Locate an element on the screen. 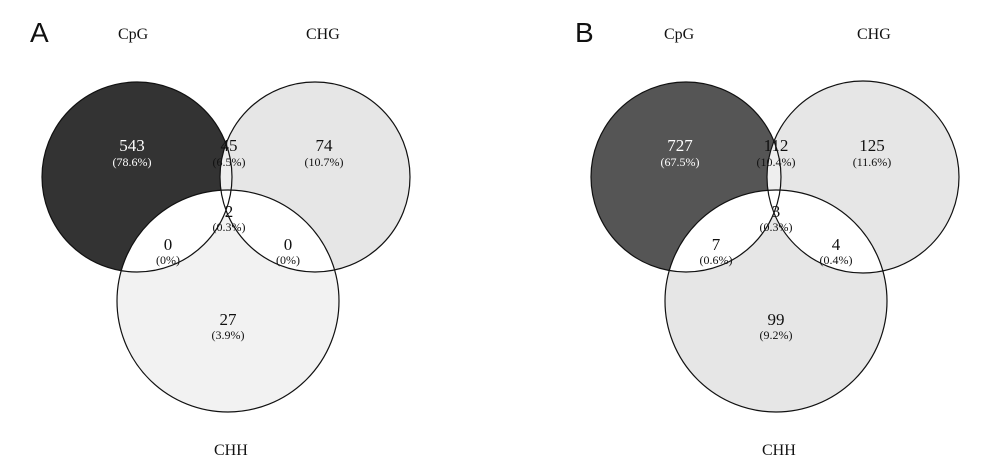  region-count-all-three: 2 is located at coordinates (229, 211).